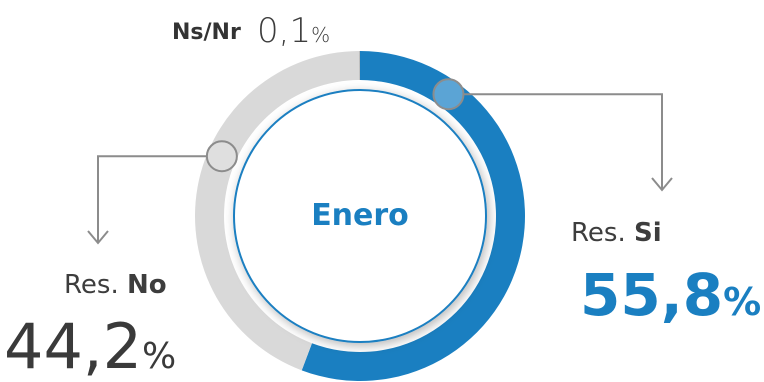 The image size is (764, 382). I want to click on leader-arrow-no, so click(98, 237).